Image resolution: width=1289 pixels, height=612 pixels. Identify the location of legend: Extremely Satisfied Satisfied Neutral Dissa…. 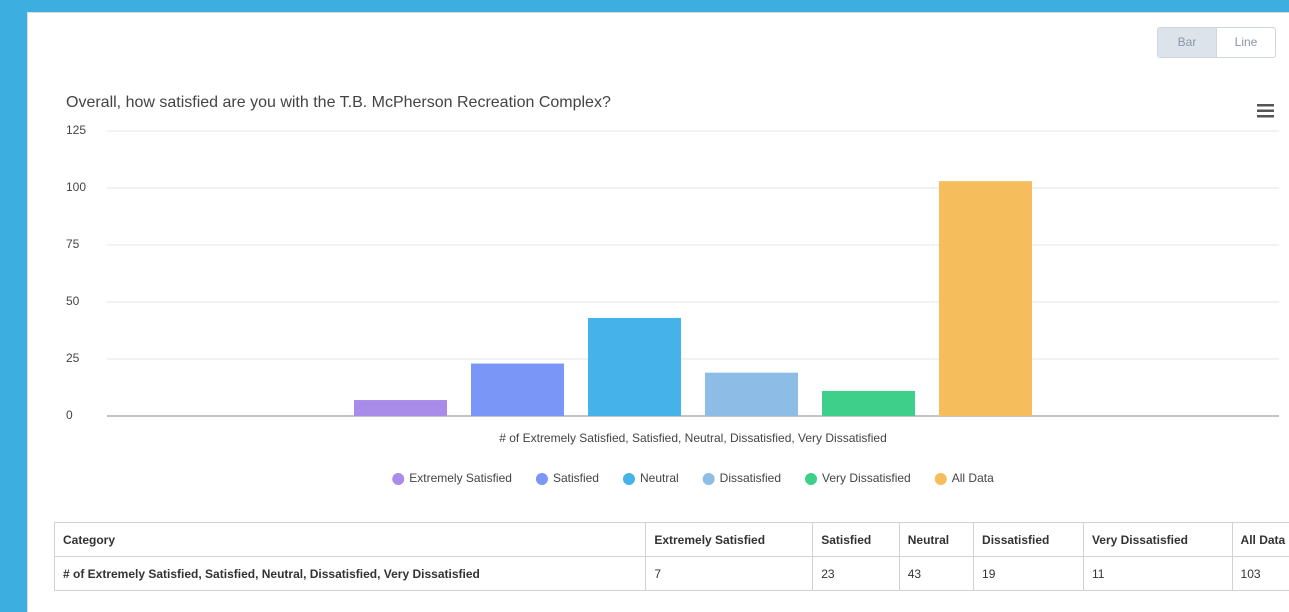
(693, 478).